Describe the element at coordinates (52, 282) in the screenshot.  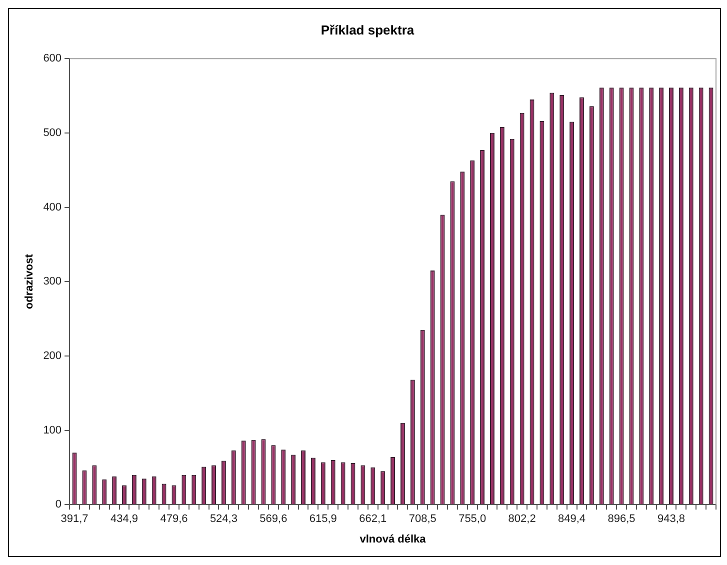
I see `y-tick-label: 300` at that location.